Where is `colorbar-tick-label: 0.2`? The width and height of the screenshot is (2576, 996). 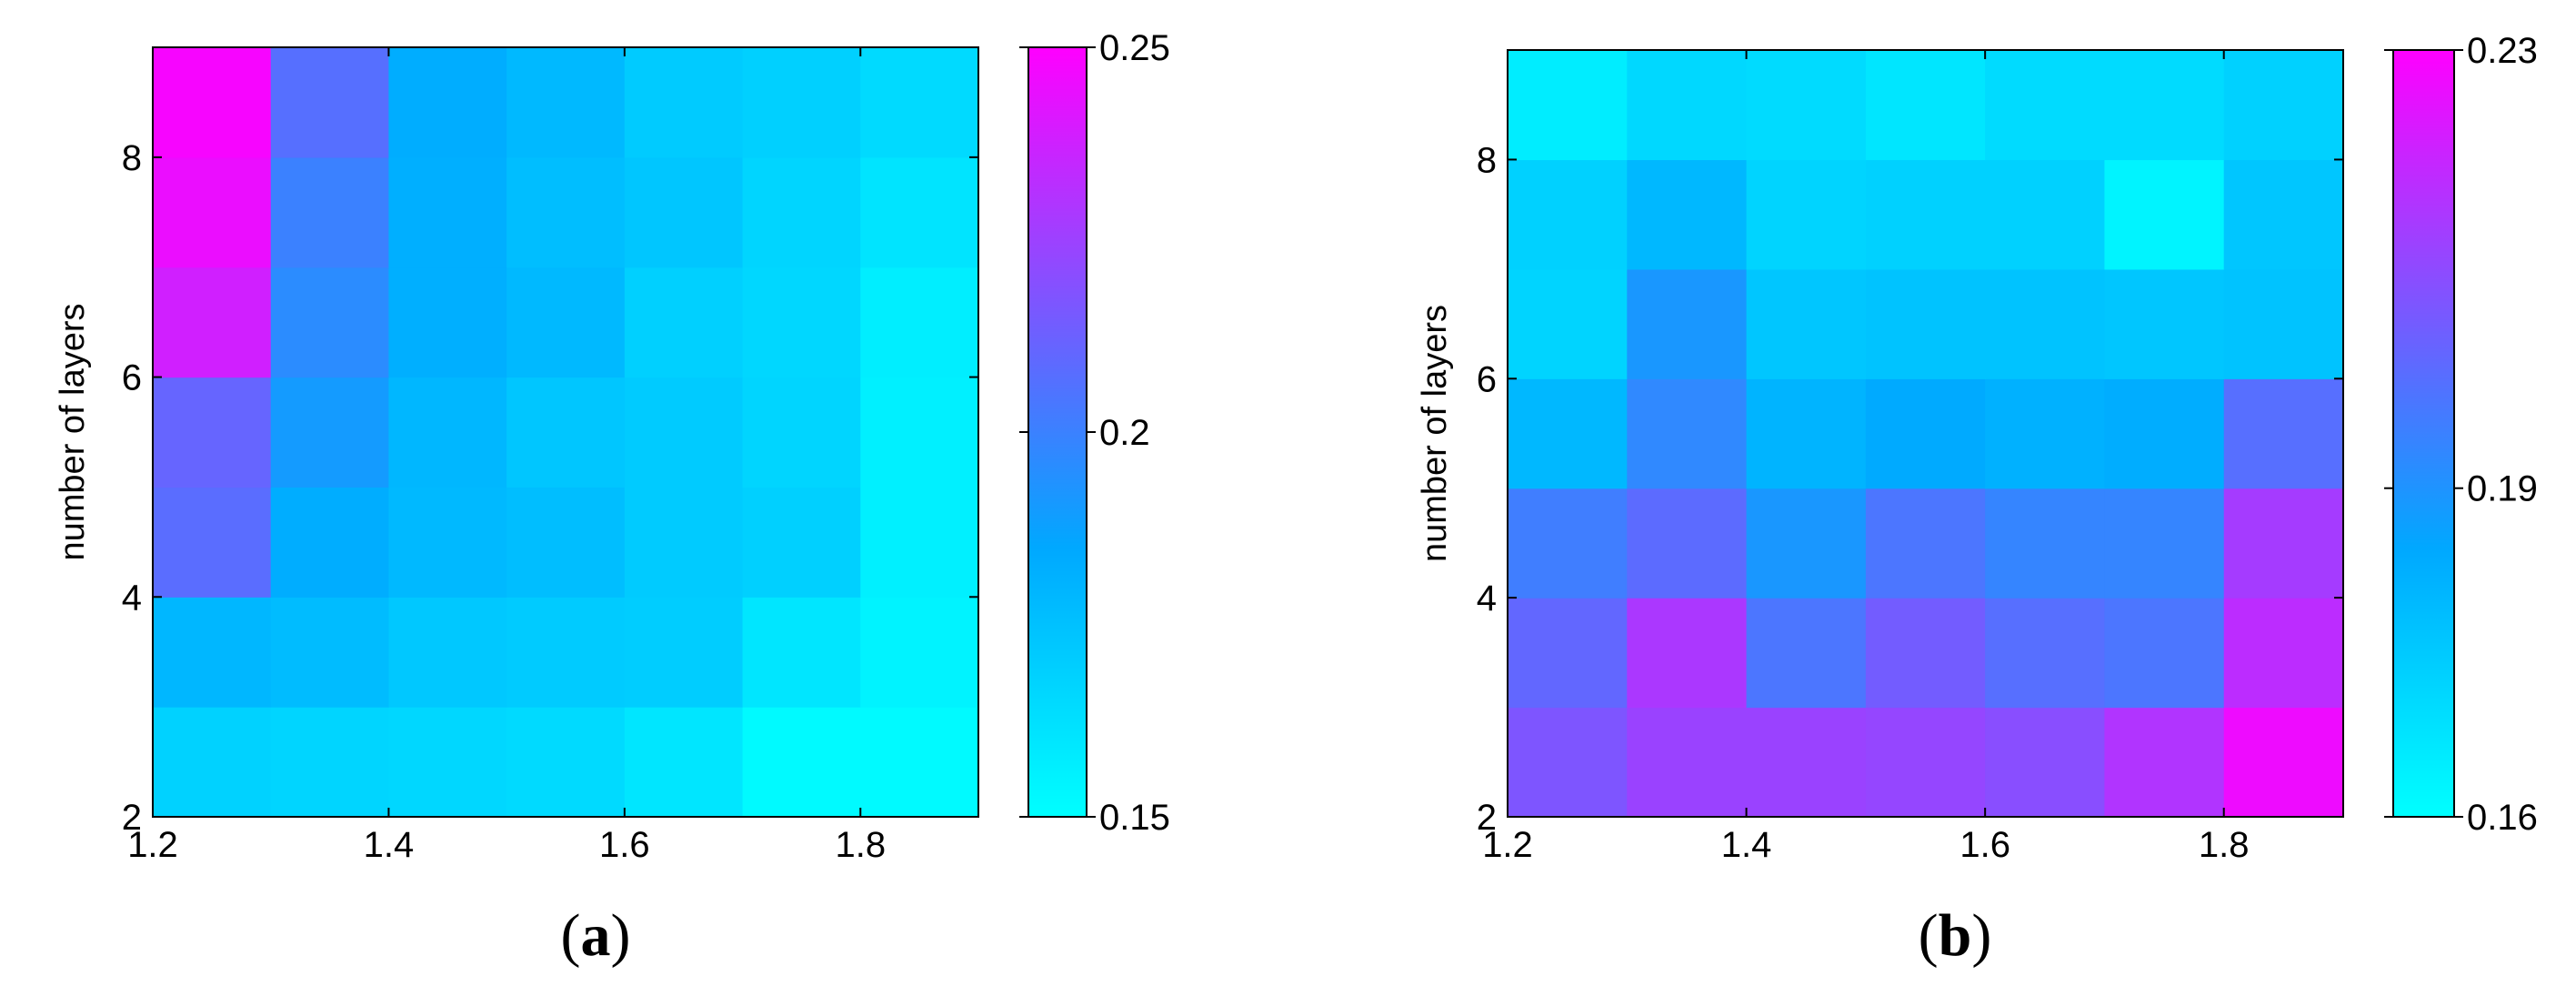 colorbar-tick-label: 0.2 is located at coordinates (1124, 433).